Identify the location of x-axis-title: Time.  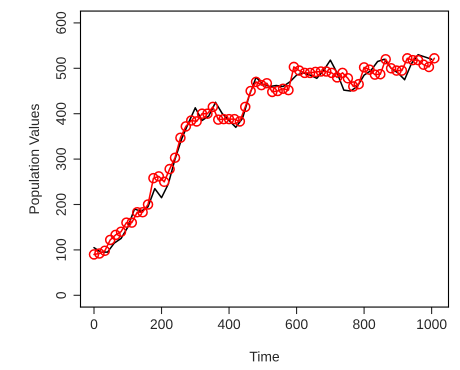
(265, 356).